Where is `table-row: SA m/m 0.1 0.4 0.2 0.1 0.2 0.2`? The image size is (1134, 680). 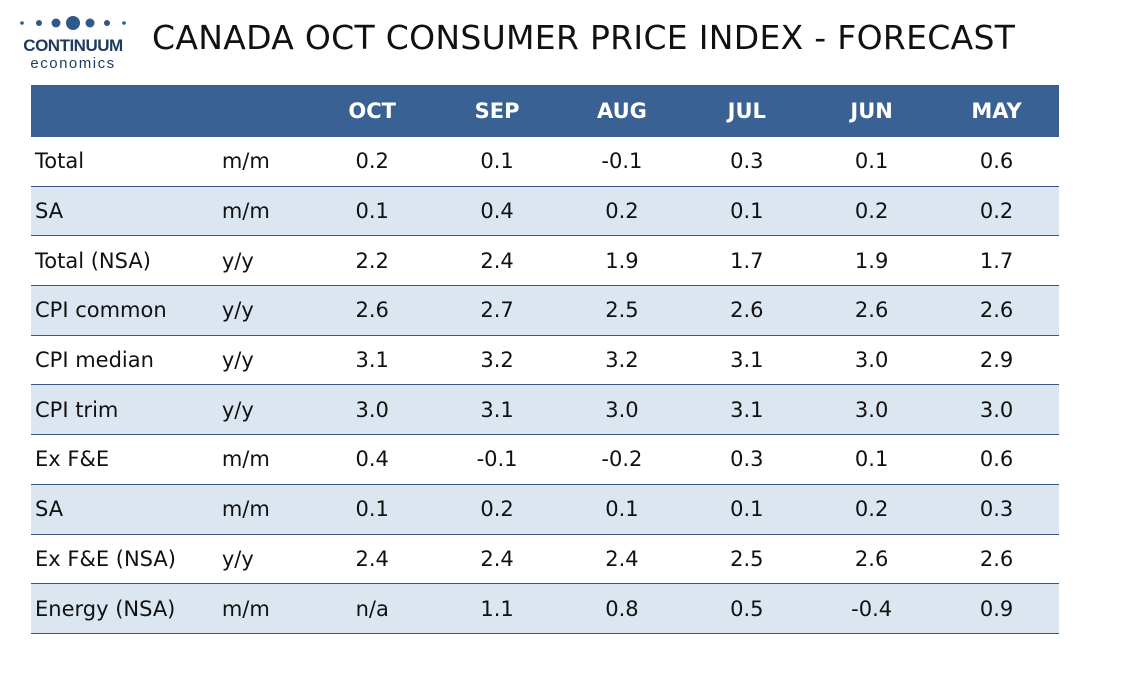 table-row: SA m/m 0.1 0.4 0.2 0.1 0.2 0.2 is located at coordinates (545, 211).